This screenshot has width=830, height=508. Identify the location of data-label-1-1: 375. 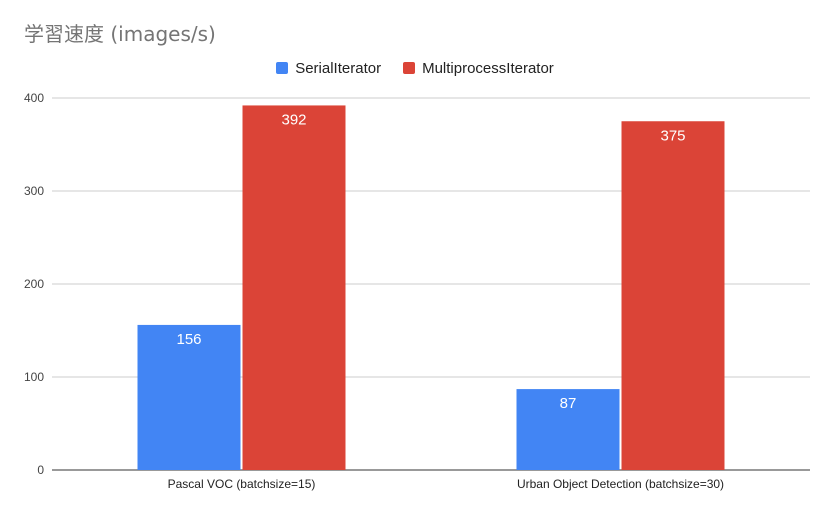
(672, 135).